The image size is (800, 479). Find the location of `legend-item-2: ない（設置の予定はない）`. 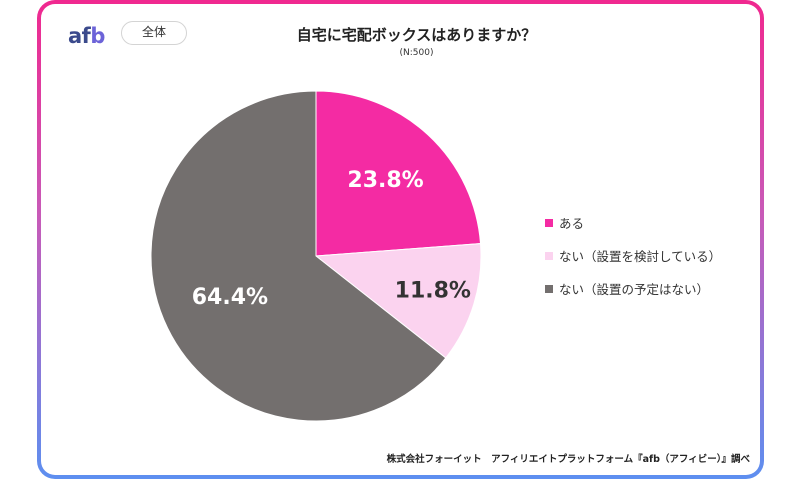

legend-item-2: ない（設置の予定はない） is located at coordinates (633, 288).